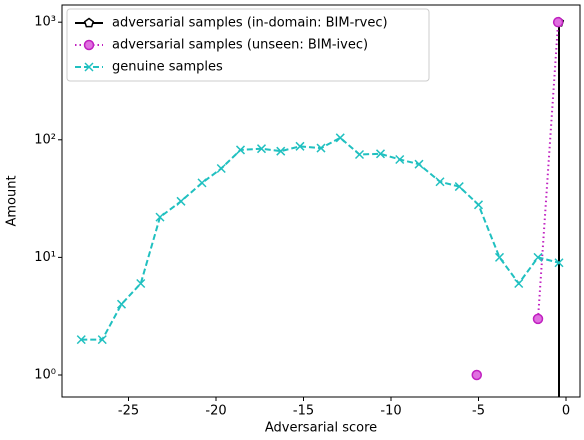 Image resolution: width=584 pixels, height=440 pixels. I want to click on x-tick-label: 0, so click(566, 411).